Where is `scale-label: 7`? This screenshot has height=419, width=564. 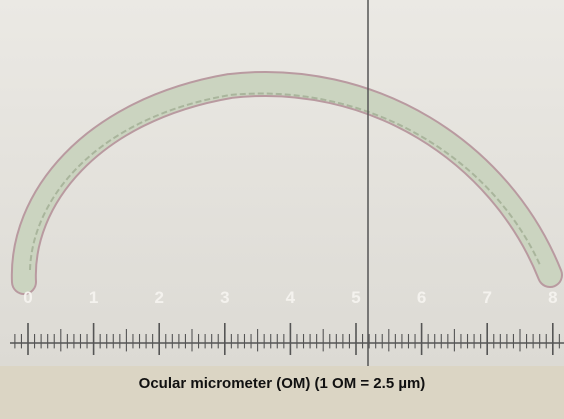 scale-label: 7 is located at coordinates (486, 297).